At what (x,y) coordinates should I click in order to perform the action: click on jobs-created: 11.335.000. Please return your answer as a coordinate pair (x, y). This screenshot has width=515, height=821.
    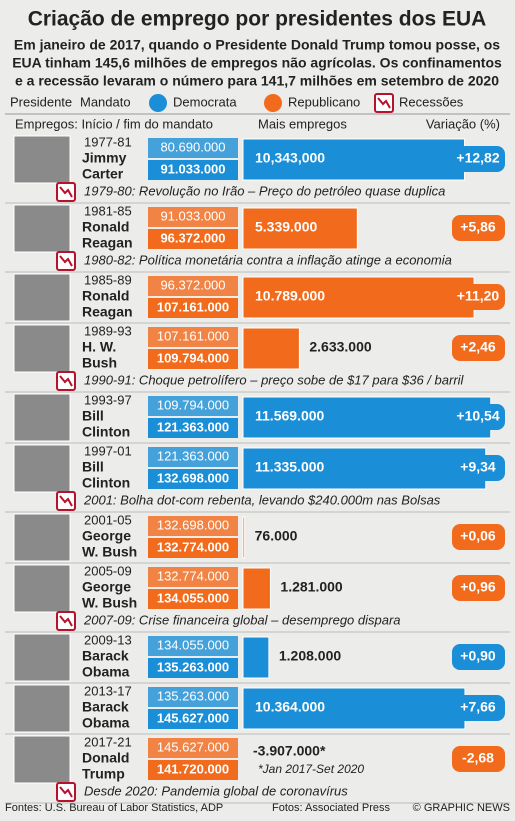
    Looking at the image, I should click on (290, 467).